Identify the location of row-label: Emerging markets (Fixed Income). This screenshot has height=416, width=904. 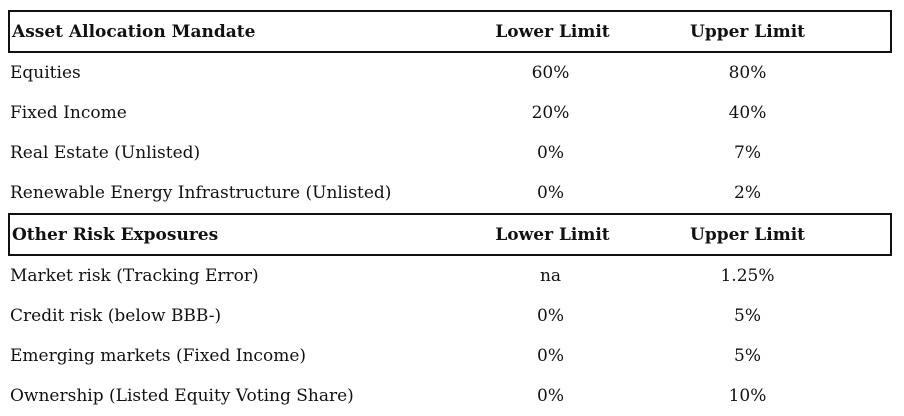
(158, 356).